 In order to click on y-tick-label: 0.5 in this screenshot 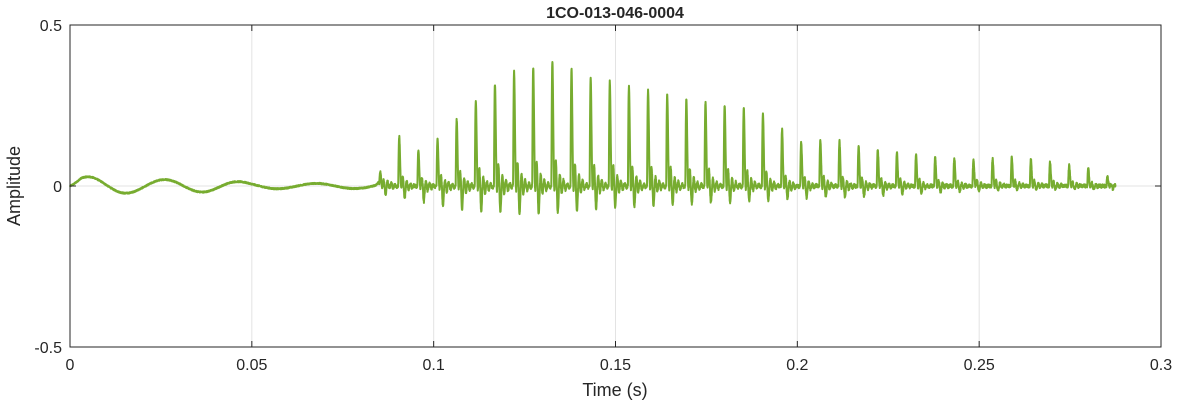, I will do `click(51, 26)`.